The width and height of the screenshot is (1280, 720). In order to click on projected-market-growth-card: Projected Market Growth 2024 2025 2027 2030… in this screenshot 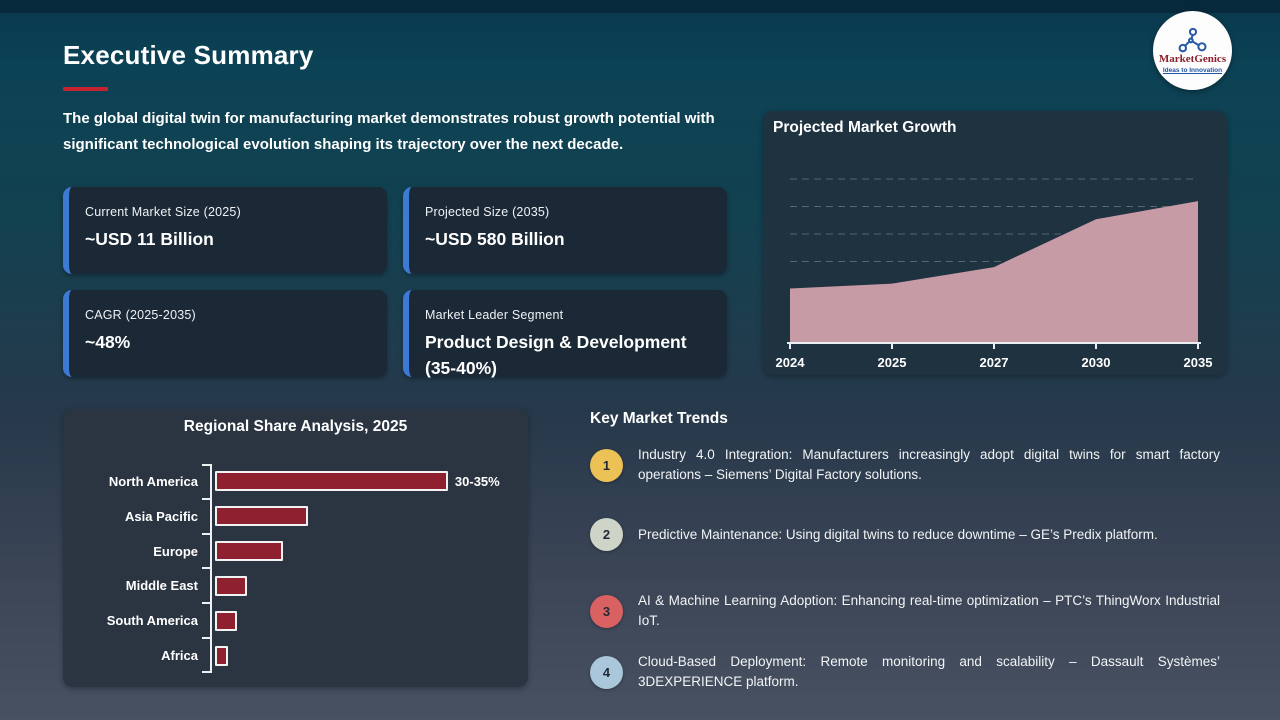, I will do `click(995, 243)`.